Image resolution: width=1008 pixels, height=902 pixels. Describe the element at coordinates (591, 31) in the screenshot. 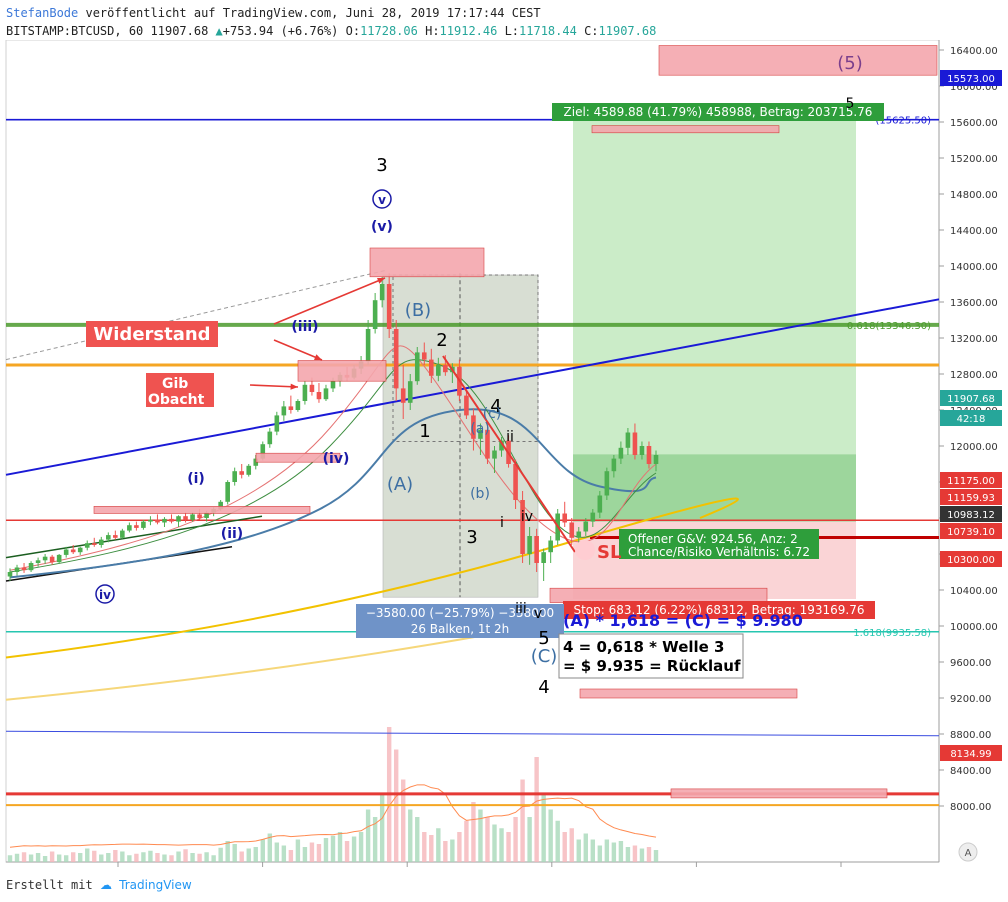

I see `close-label: C:` at that location.